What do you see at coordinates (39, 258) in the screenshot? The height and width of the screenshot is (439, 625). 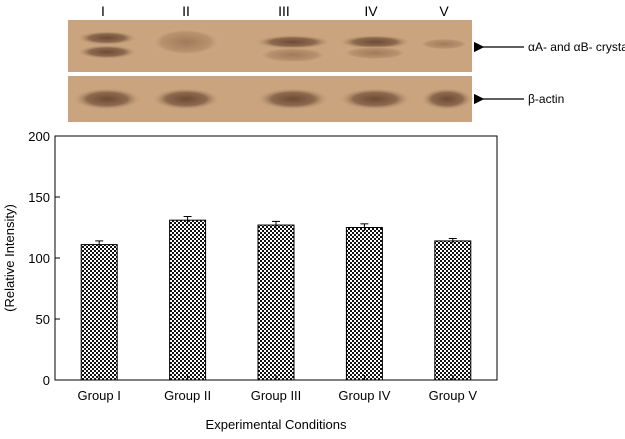 I see `y-tick-label: 100` at bounding box center [39, 258].